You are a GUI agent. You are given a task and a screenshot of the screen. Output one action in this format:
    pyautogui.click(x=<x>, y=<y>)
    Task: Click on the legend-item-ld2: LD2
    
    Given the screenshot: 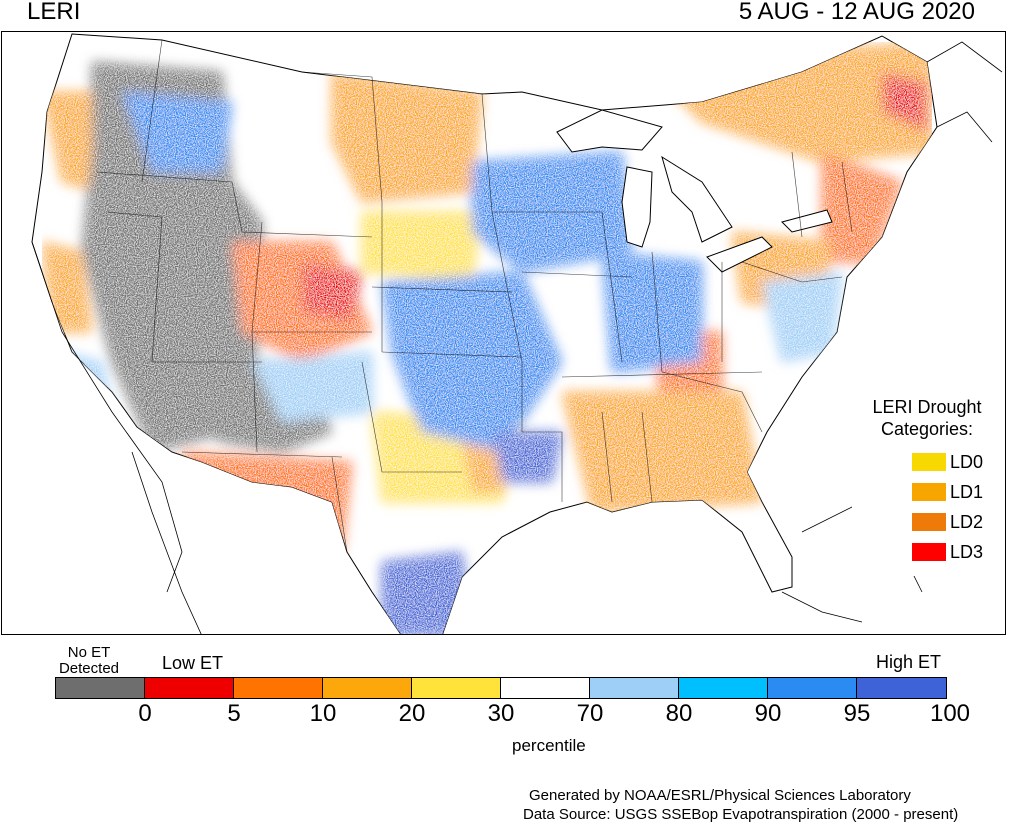 What is the action you would take?
    pyautogui.click(x=947, y=522)
    